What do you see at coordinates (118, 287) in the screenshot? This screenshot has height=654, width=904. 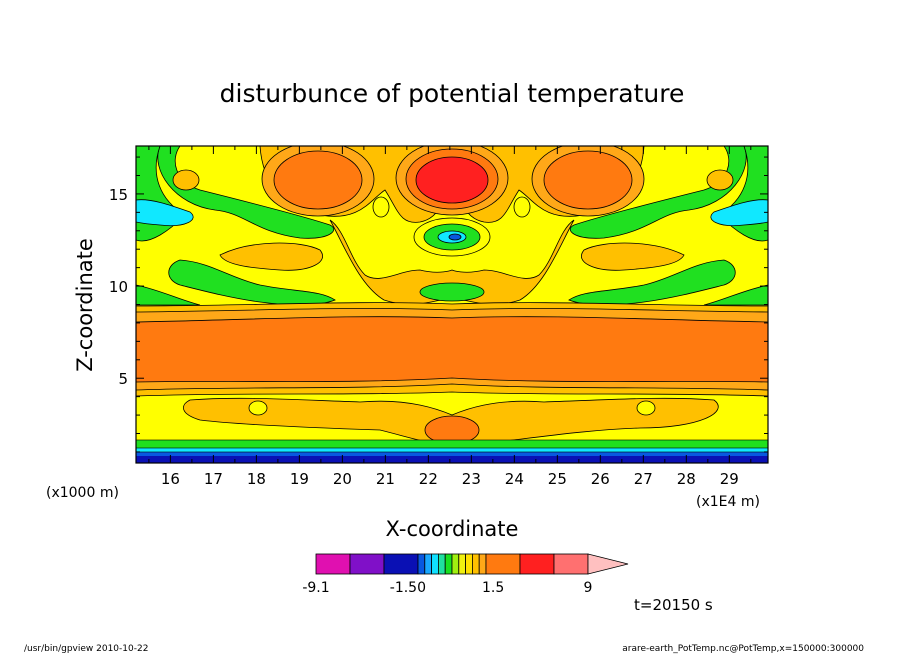 I see `y-tick-label: 10` at bounding box center [118, 287].